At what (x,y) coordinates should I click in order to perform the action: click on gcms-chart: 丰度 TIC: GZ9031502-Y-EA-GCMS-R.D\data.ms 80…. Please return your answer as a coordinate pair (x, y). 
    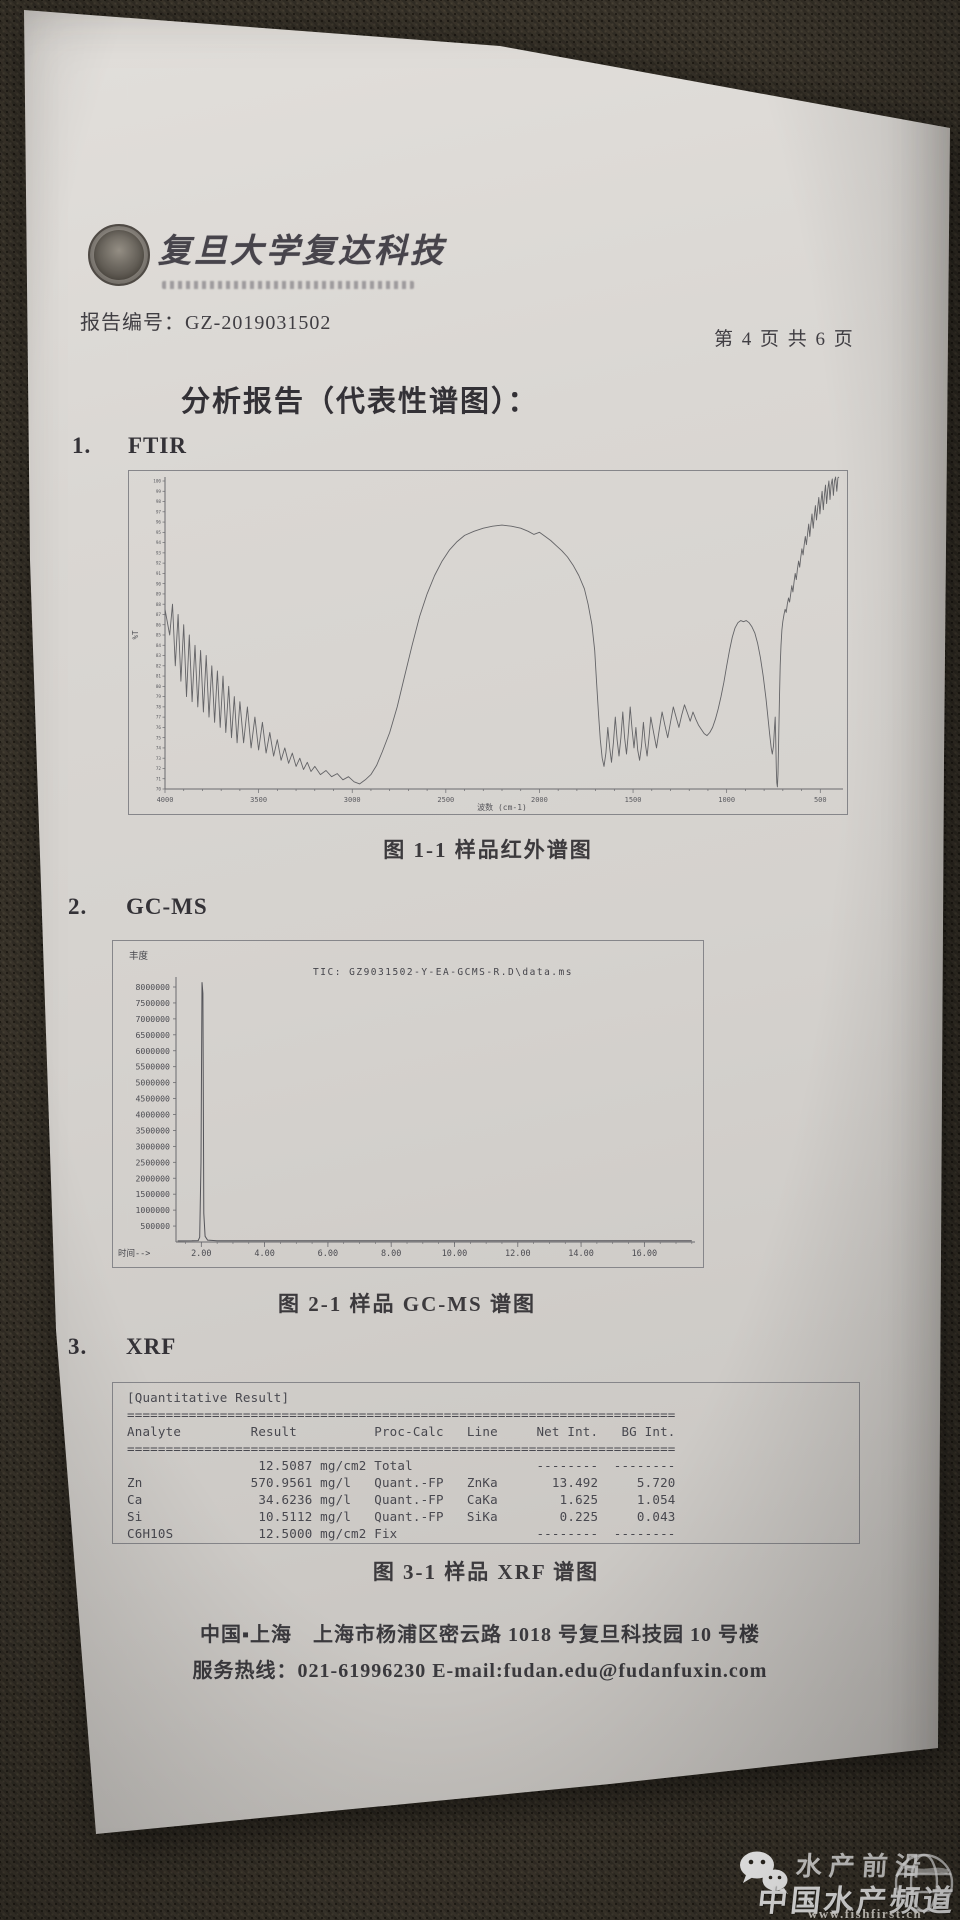
    Looking at the image, I should click on (408, 1104).